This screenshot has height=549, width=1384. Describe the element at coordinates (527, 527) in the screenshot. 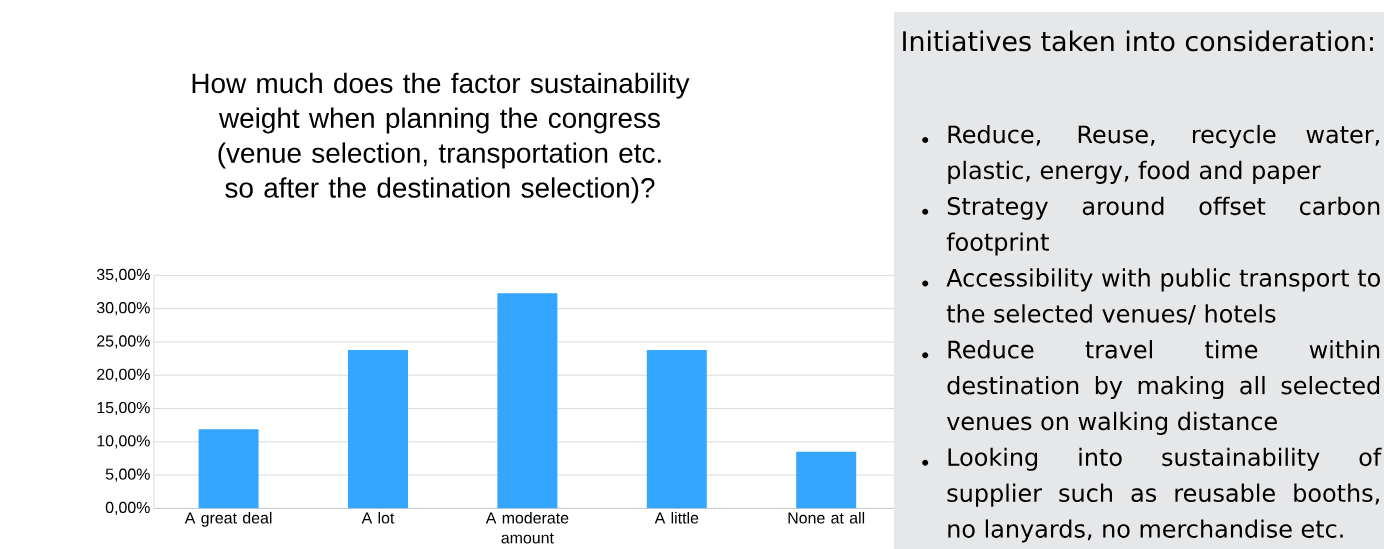

I see `x-tick-label: A moderate amount` at that location.